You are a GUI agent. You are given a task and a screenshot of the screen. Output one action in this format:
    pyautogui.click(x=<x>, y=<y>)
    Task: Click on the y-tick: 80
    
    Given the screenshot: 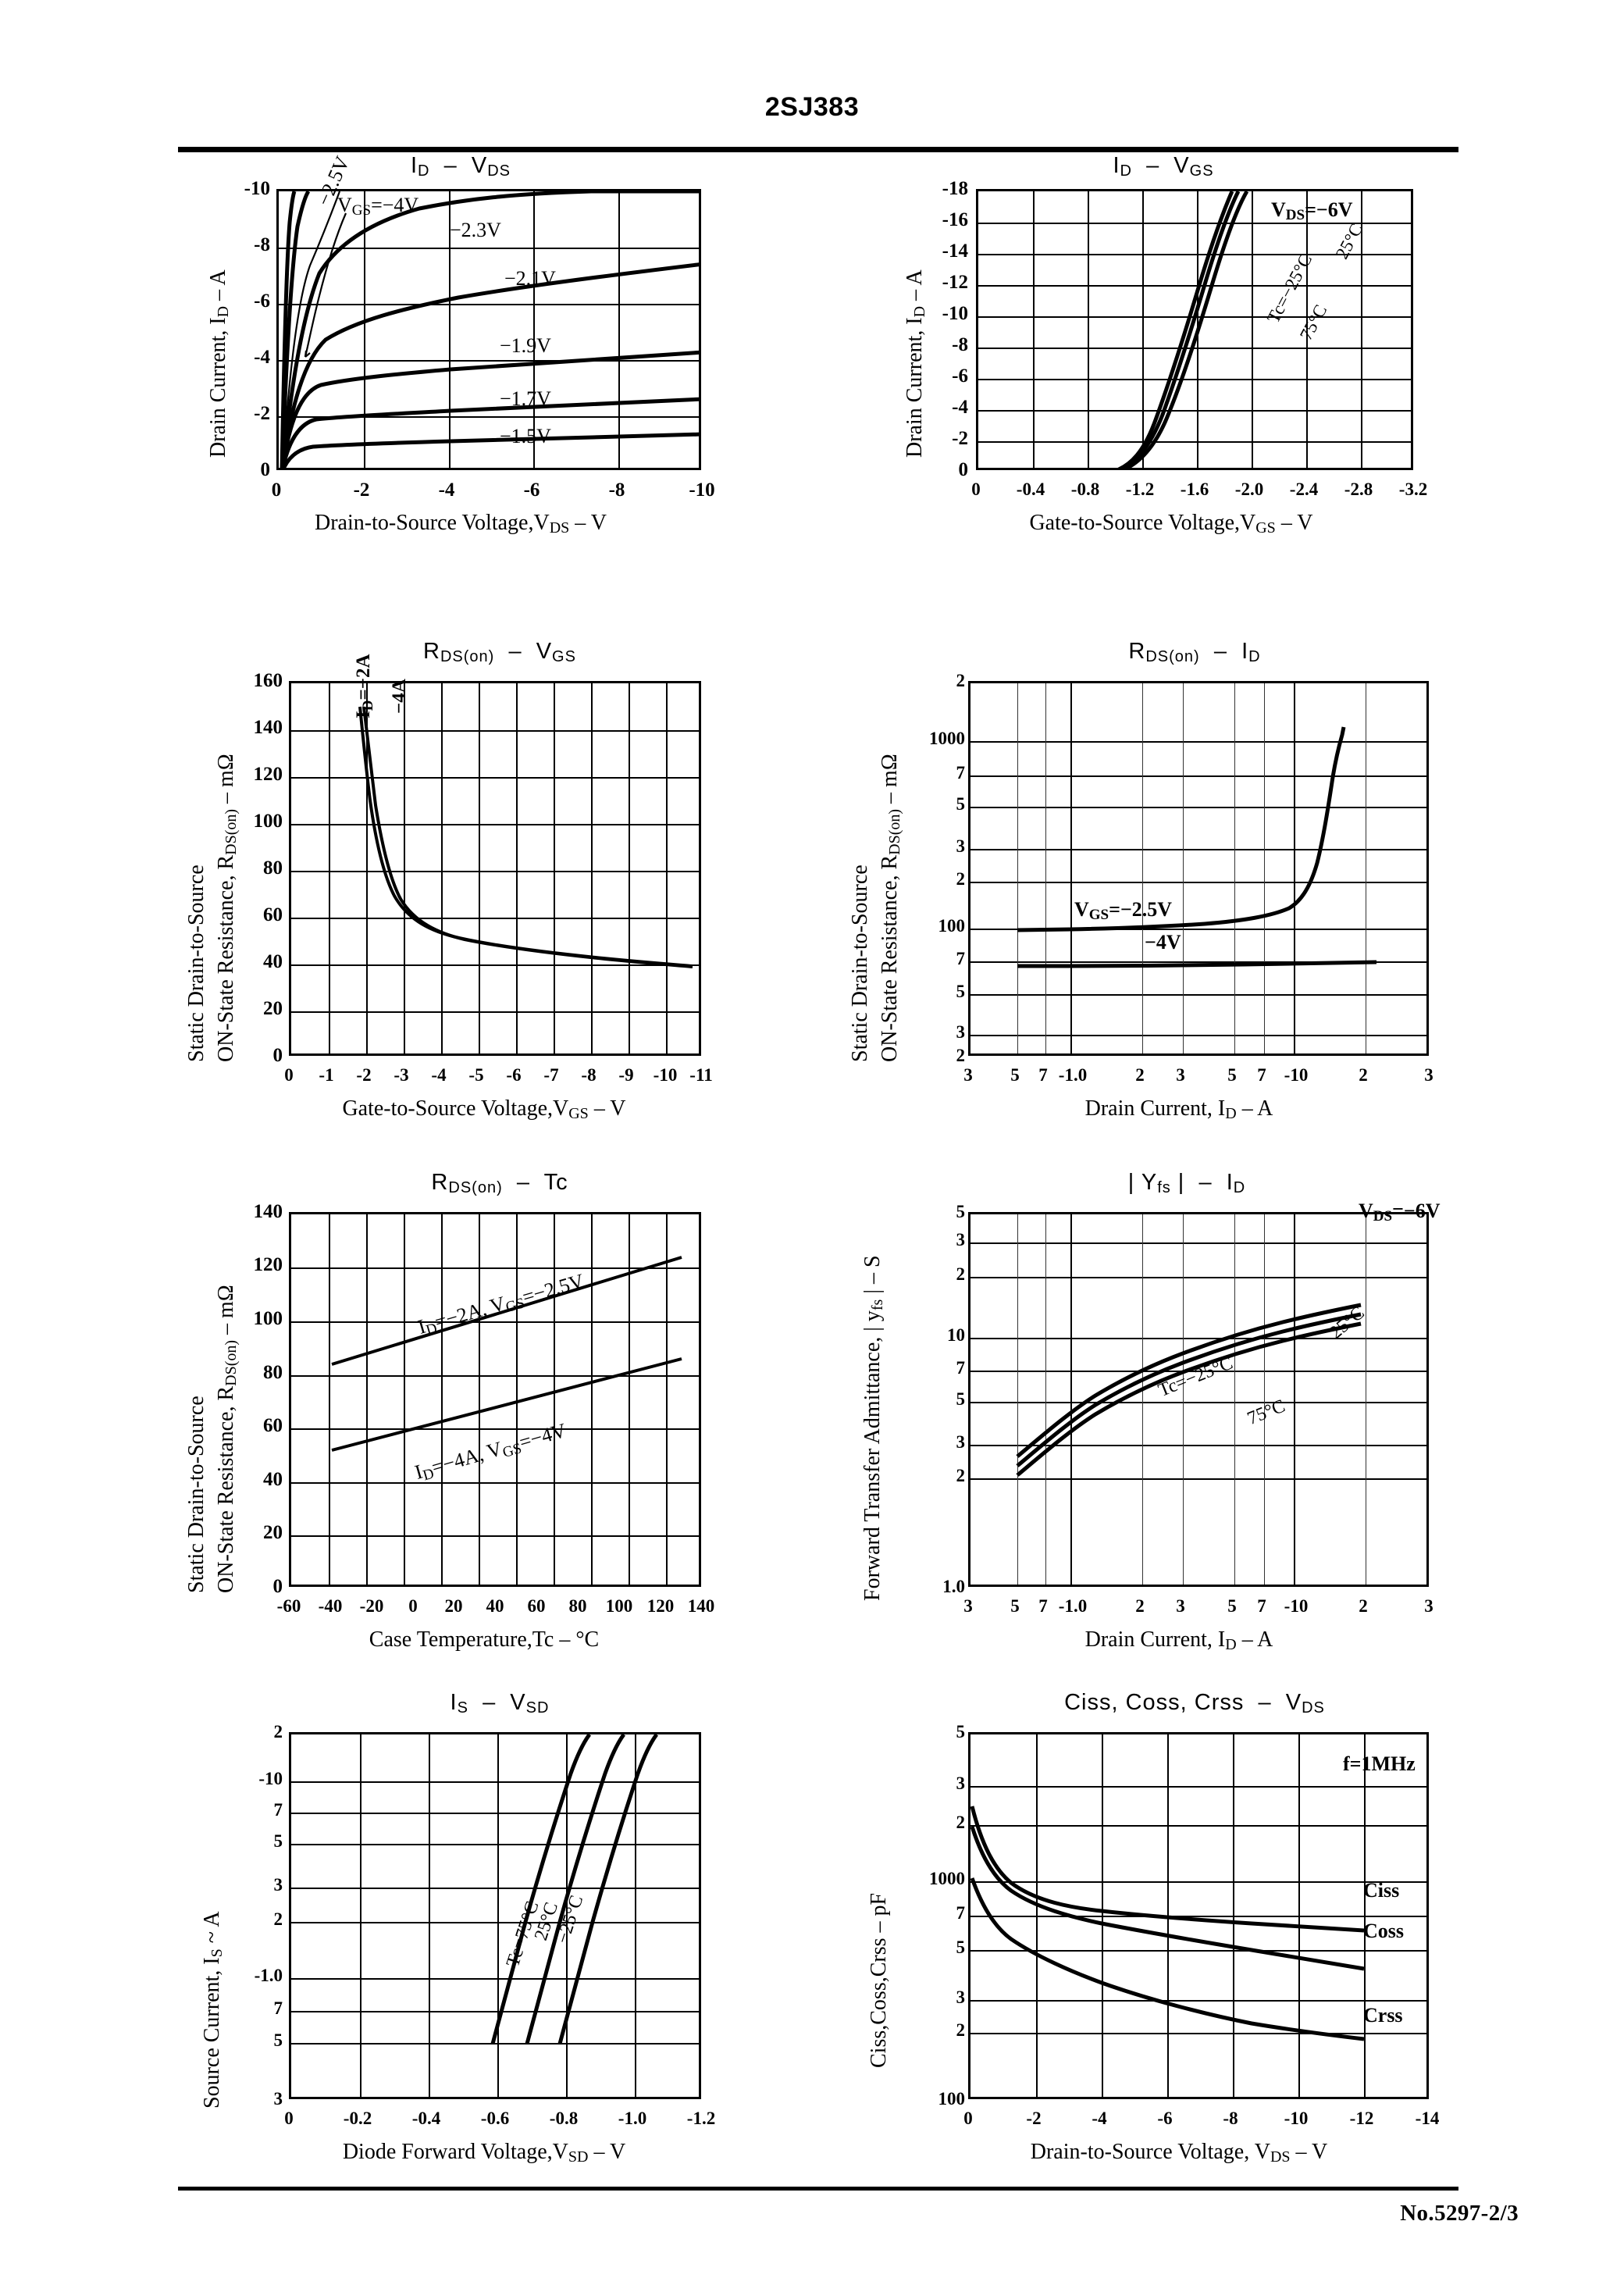 What is the action you would take?
    pyautogui.click(x=273, y=1372)
    